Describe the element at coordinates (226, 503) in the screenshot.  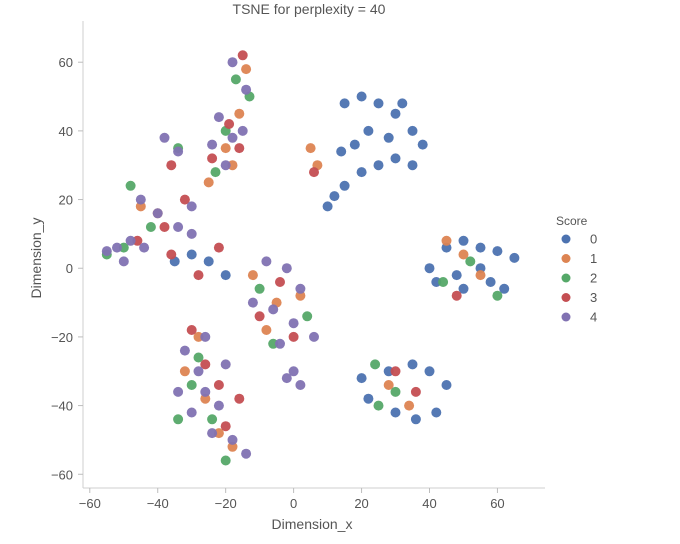
I see `x-tick-label: −20` at that location.